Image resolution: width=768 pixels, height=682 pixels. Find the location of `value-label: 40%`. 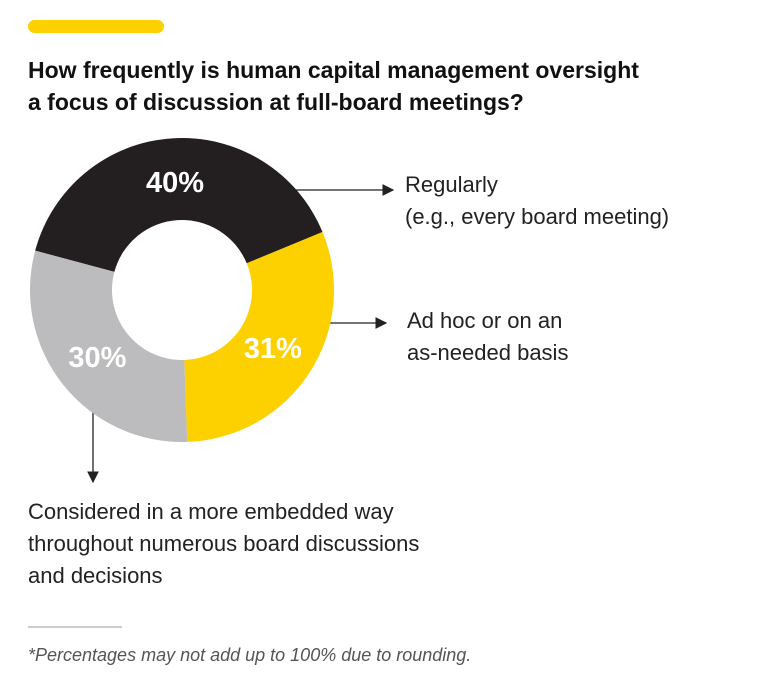

value-label: 40% is located at coordinates (175, 183).